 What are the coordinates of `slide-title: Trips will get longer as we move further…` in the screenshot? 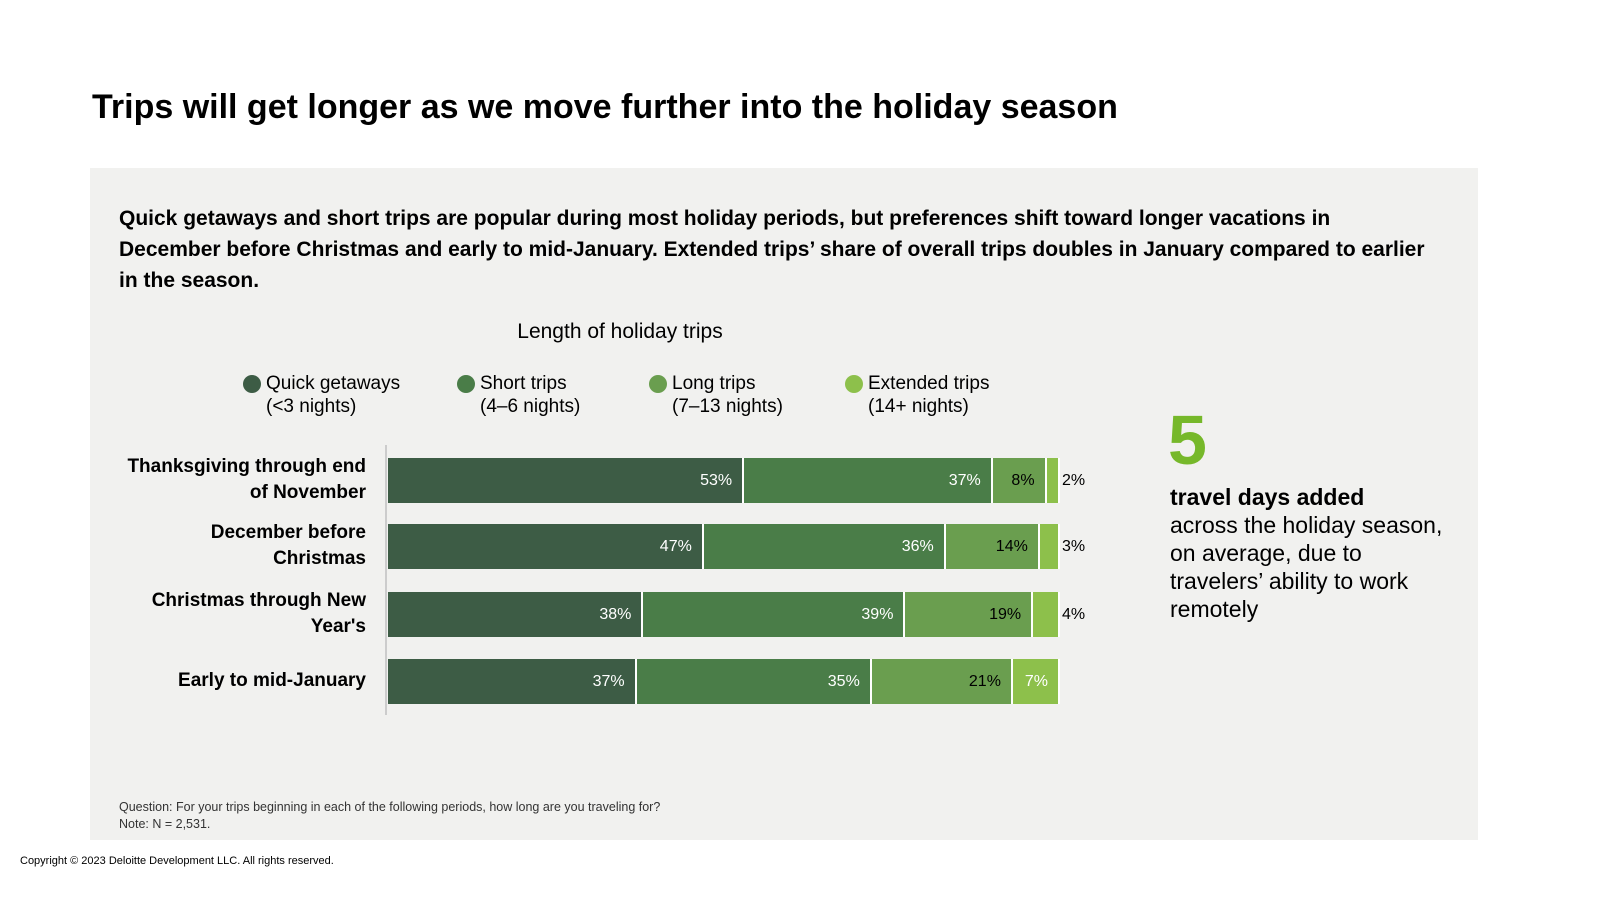 It's located at (605, 107).